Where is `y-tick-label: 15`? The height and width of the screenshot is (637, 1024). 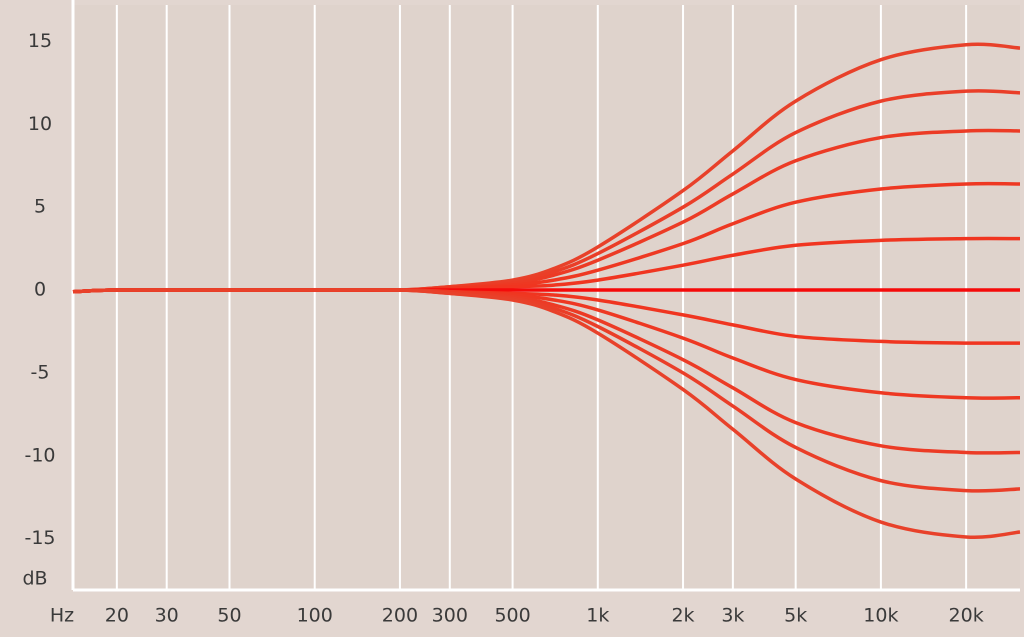 y-tick-label: 15 is located at coordinates (40, 41).